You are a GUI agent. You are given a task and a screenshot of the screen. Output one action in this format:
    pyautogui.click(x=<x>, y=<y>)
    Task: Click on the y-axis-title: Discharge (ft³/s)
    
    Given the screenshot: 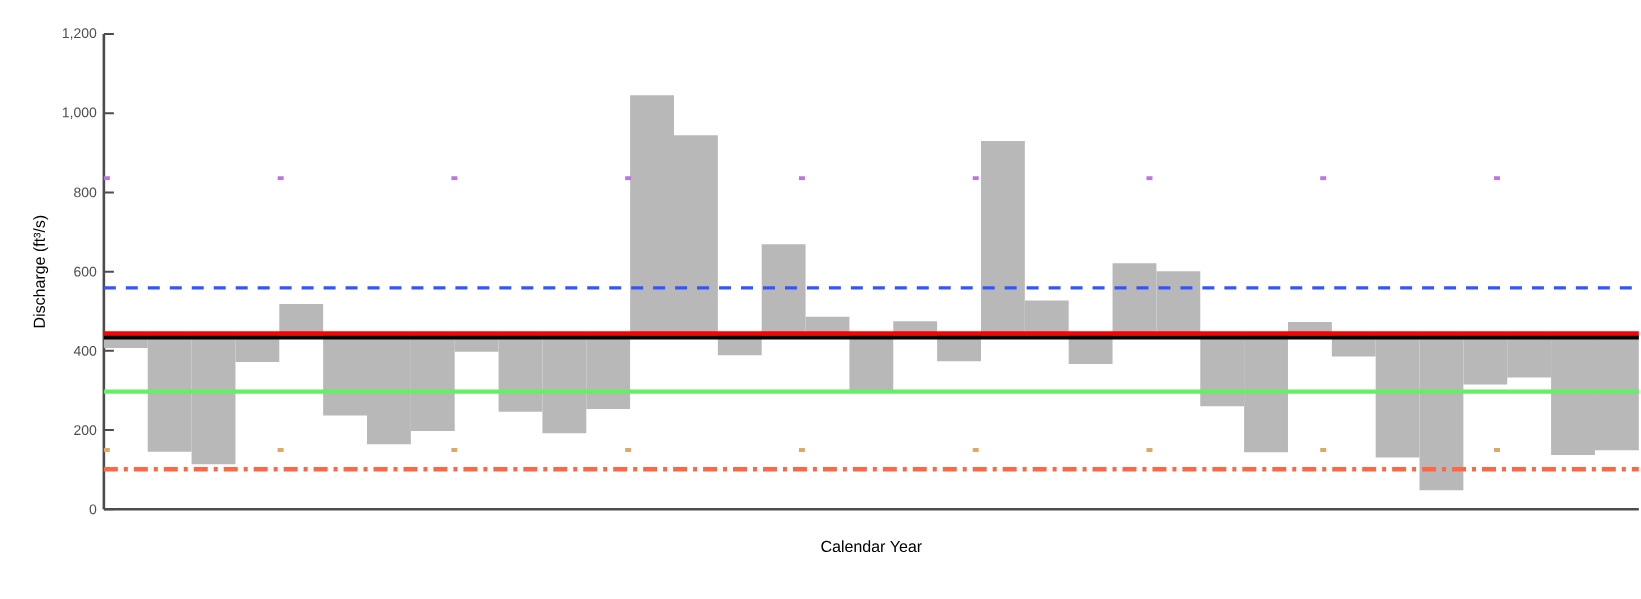 What is the action you would take?
    pyautogui.click(x=41, y=271)
    